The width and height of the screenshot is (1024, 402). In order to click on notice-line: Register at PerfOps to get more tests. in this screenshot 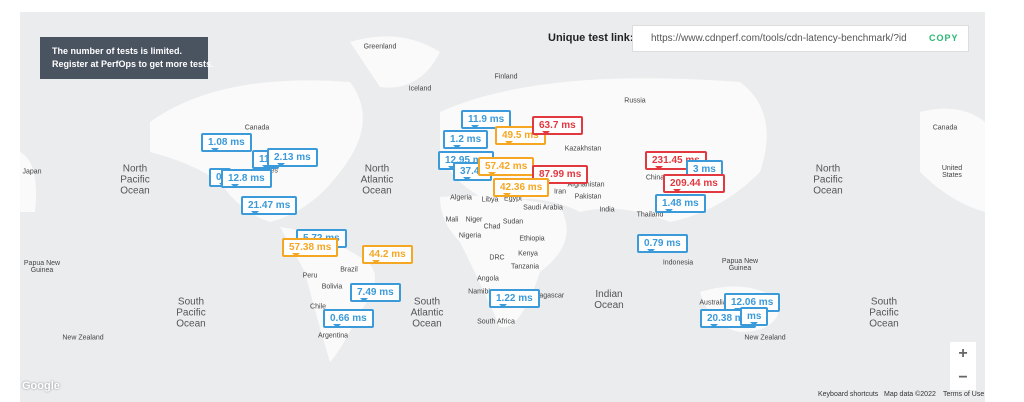, I will do `click(133, 64)`.